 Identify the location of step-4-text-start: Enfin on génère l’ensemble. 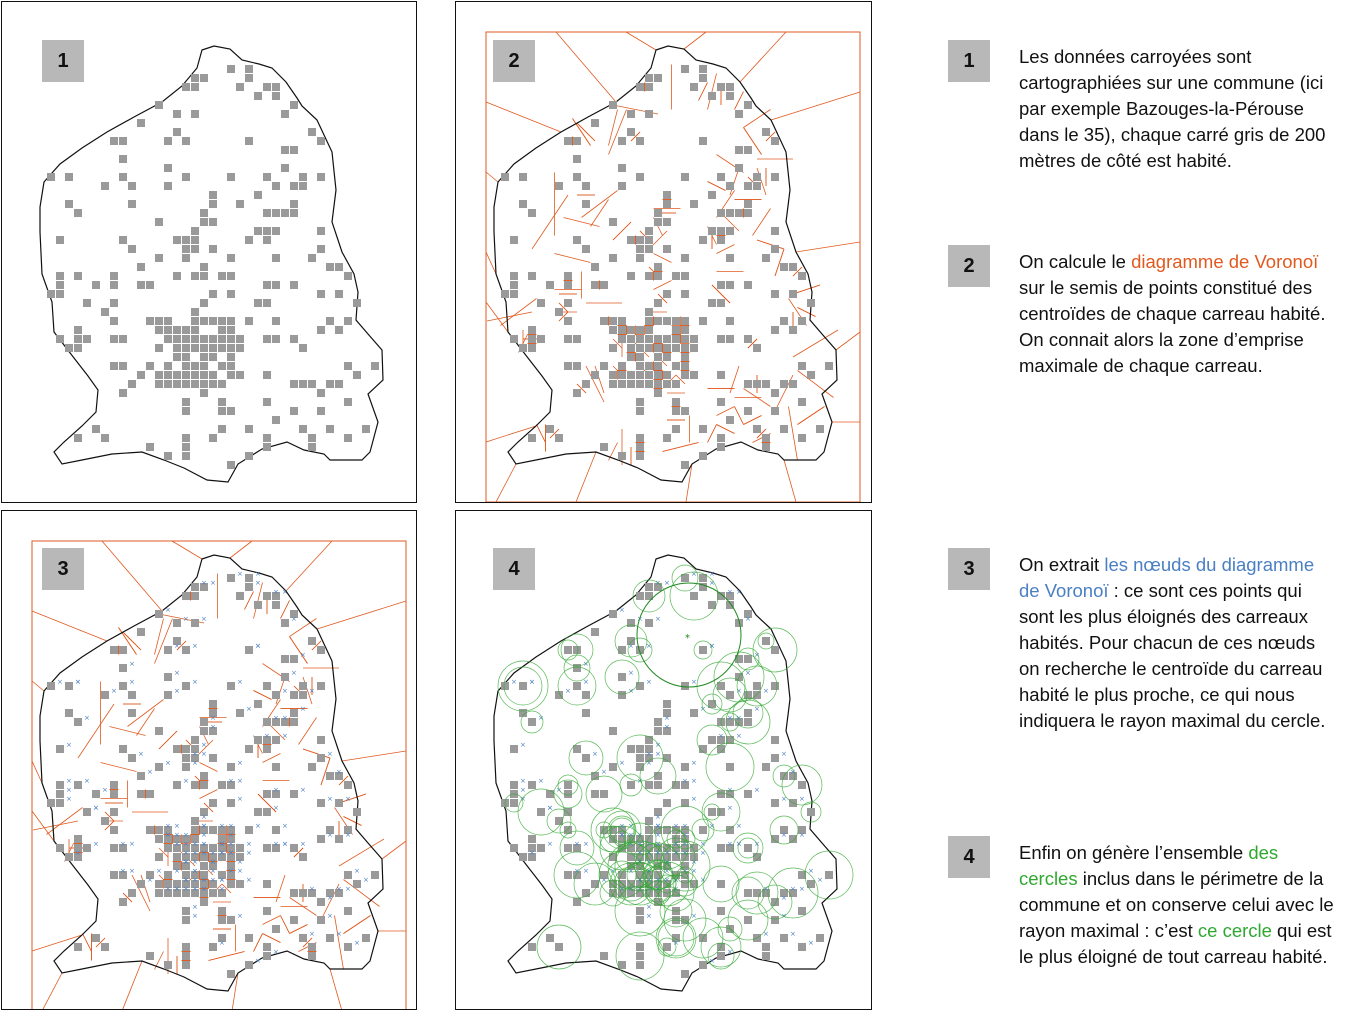
(1134, 852).